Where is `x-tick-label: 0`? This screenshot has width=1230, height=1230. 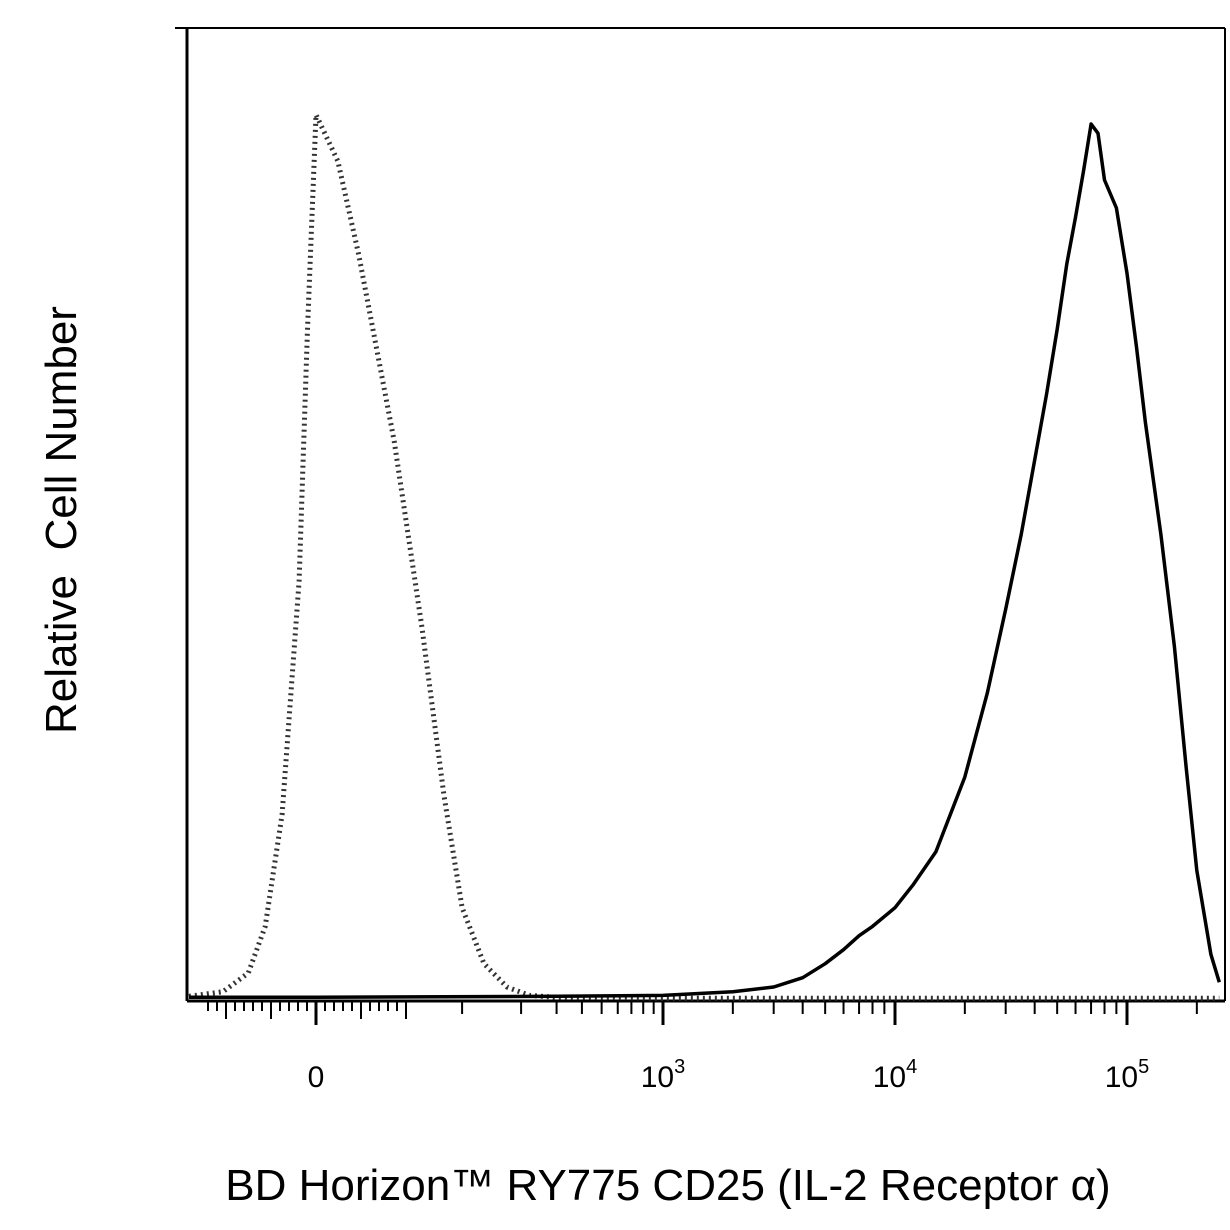
x-tick-label: 0 is located at coordinates (316, 1077).